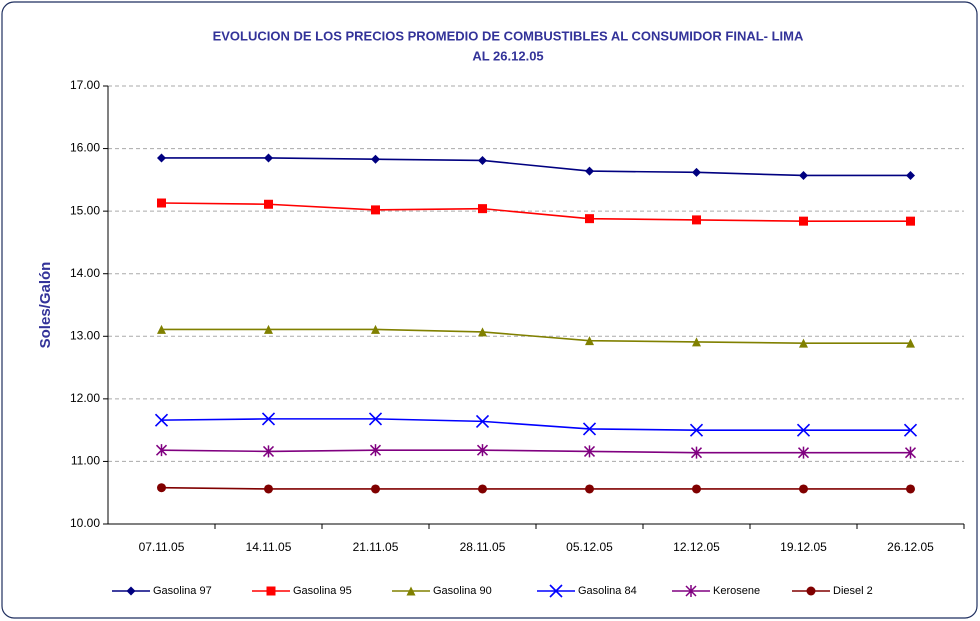 This screenshot has height=621, width=980. What do you see at coordinates (85, 461) in the screenshot?
I see `y-tick-label: 11.00` at bounding box center [85, 461].